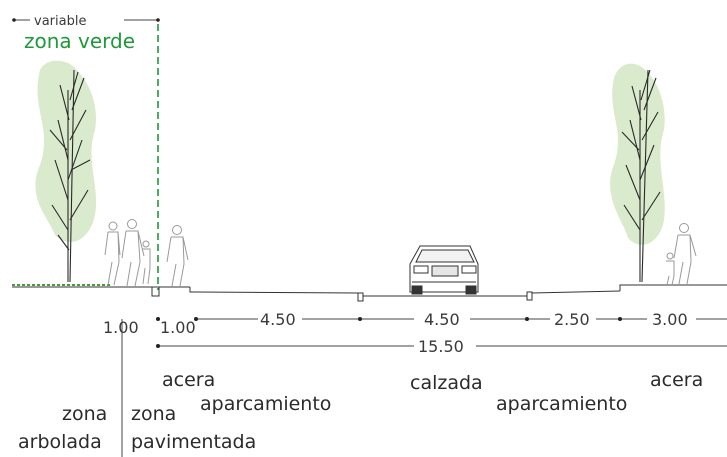  Describe the element at coordinates (676, 380) in the screenshot. I see `label-acera-right: acera` at that location.